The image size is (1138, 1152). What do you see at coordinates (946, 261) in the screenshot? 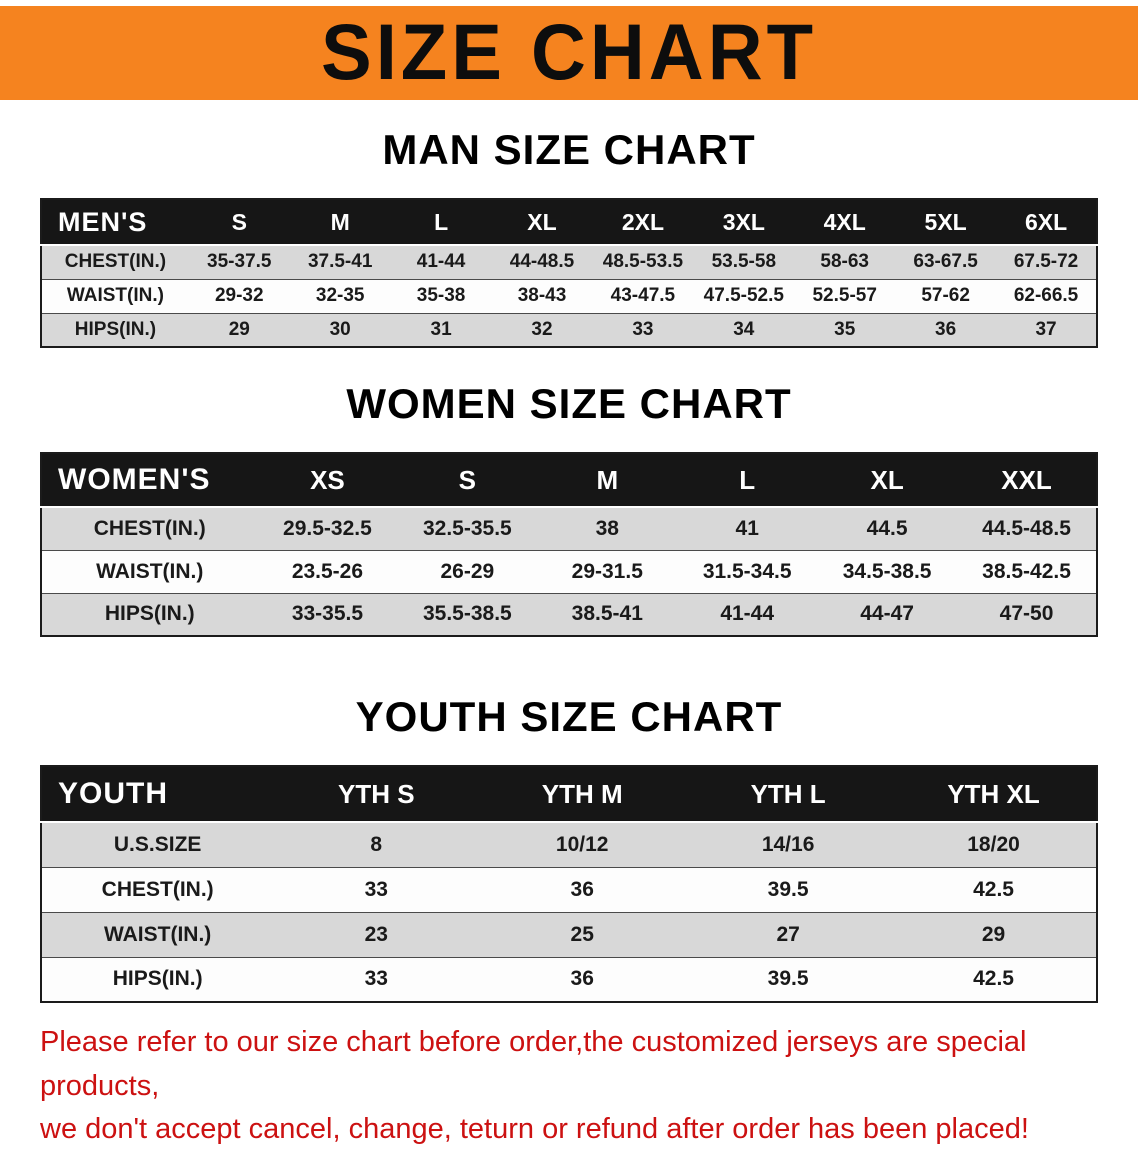
I see `value-cell: 63-67.5` at bounding box center [946, 261].